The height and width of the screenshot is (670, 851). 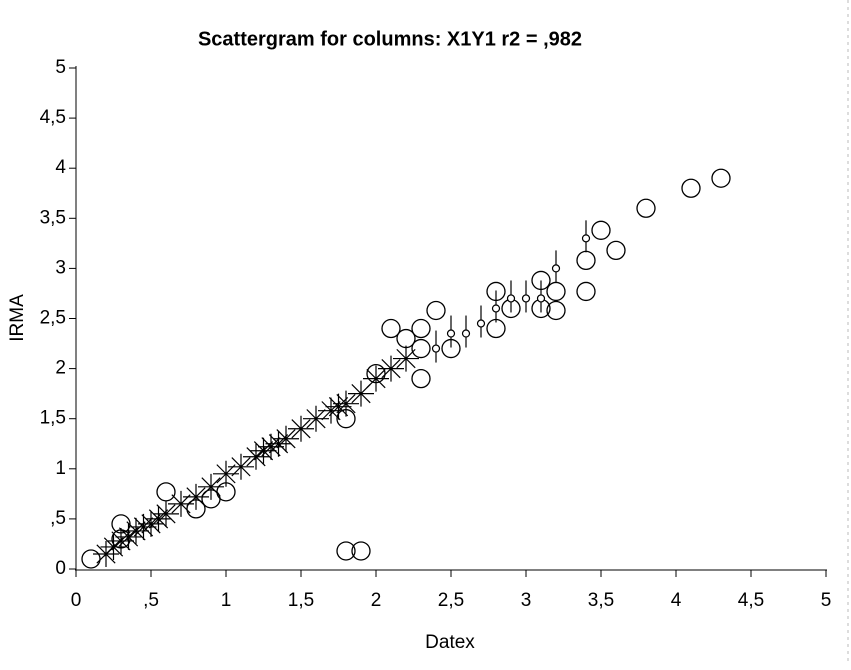 What do you see at coordinates (526, 600) in the screenshot?
I see `x-tick-label: 3` at bounding box center [526, 600].